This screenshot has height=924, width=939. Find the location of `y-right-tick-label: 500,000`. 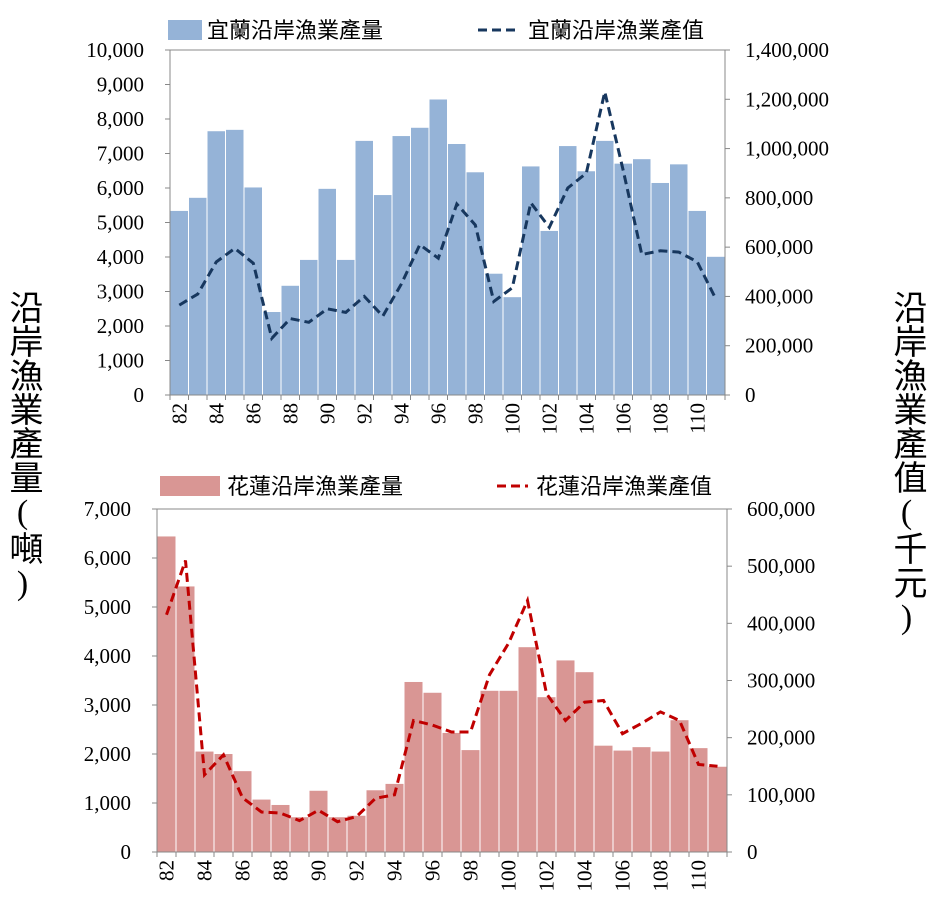

y-right-tick-label: 500,000 is located at coordinates (781, 566).